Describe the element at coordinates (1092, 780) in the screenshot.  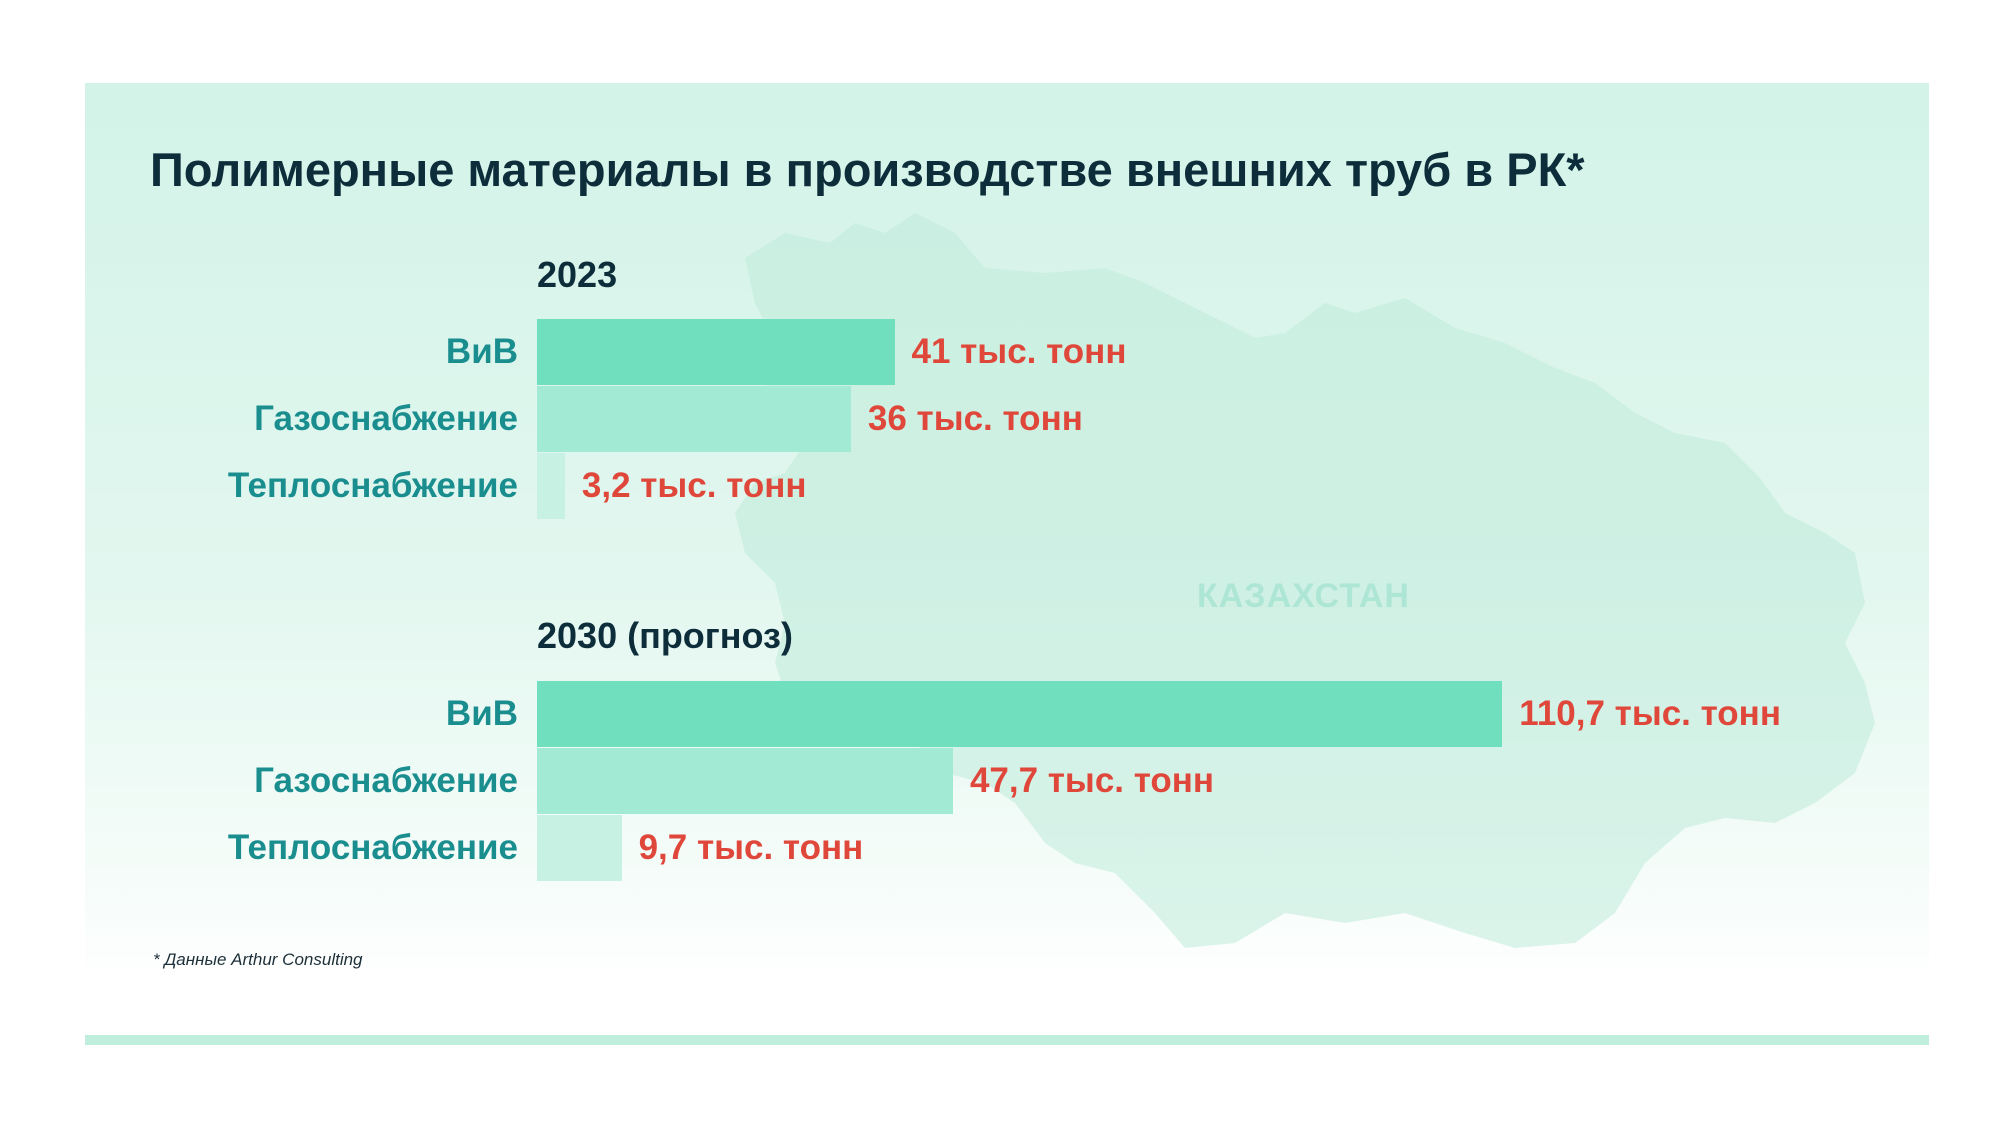
I see `value-label: 47,7 тыс. тонн` at that location.